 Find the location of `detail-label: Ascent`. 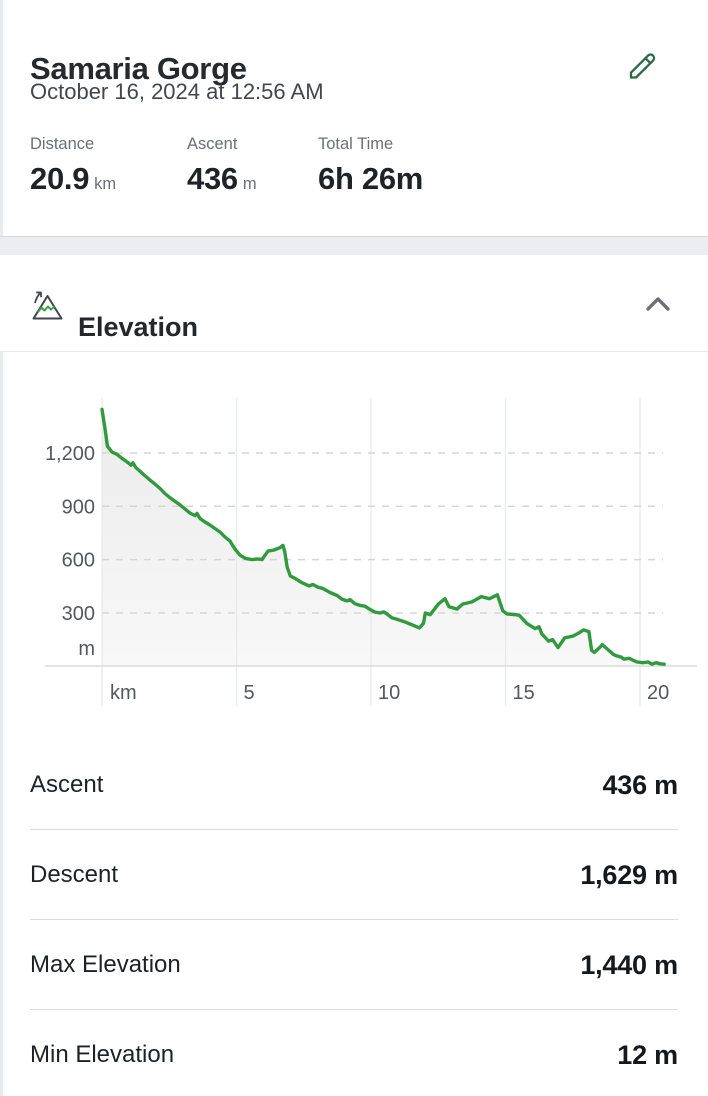

detail-label: Ascent is located at coordinates (67, 784).